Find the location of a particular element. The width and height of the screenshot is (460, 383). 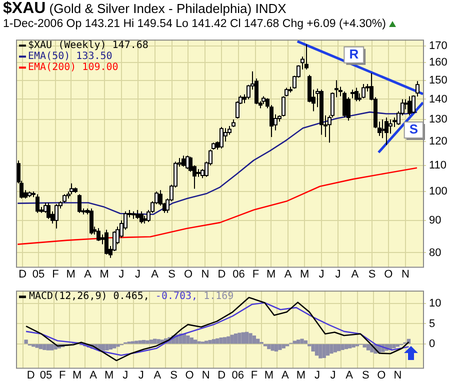

y-tick-label: 120 is located at coordinates (438, 142).